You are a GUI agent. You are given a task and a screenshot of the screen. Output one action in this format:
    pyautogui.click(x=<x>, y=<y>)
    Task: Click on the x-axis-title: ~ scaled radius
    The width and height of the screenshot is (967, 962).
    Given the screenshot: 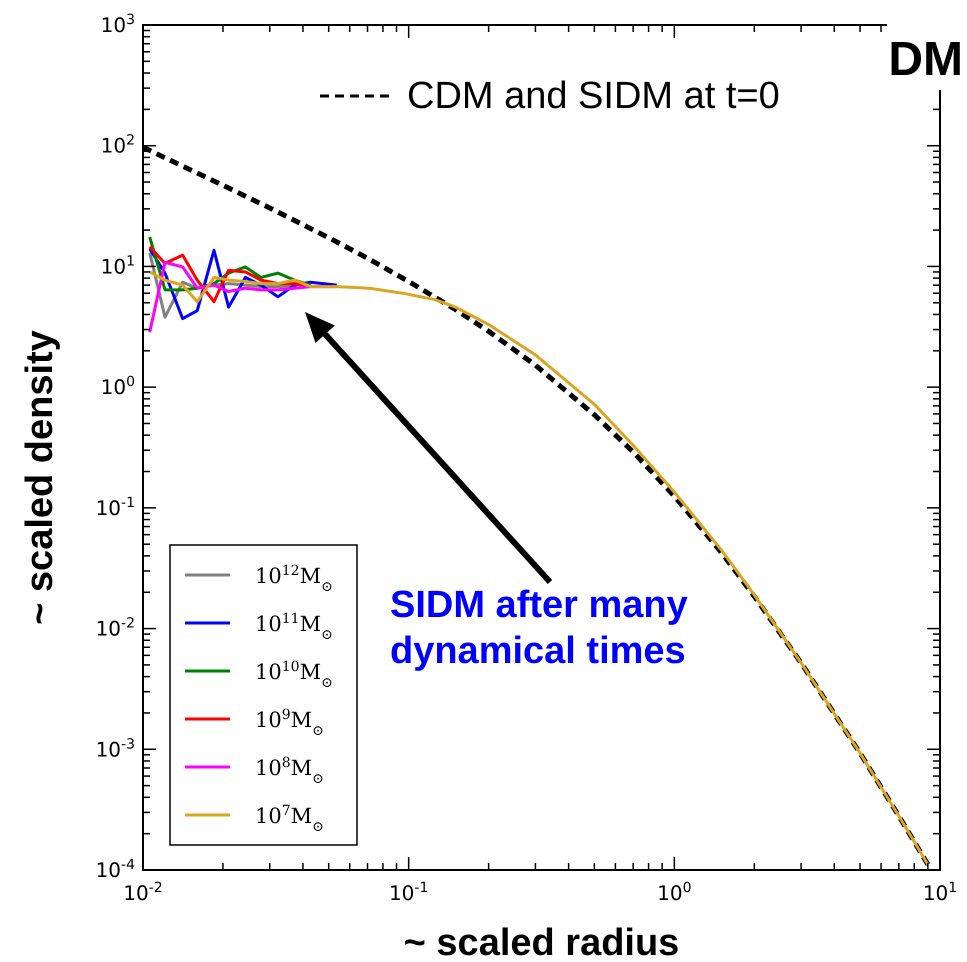 What is the action you would take?
    pyautogui.click(x=542, y=942)
    